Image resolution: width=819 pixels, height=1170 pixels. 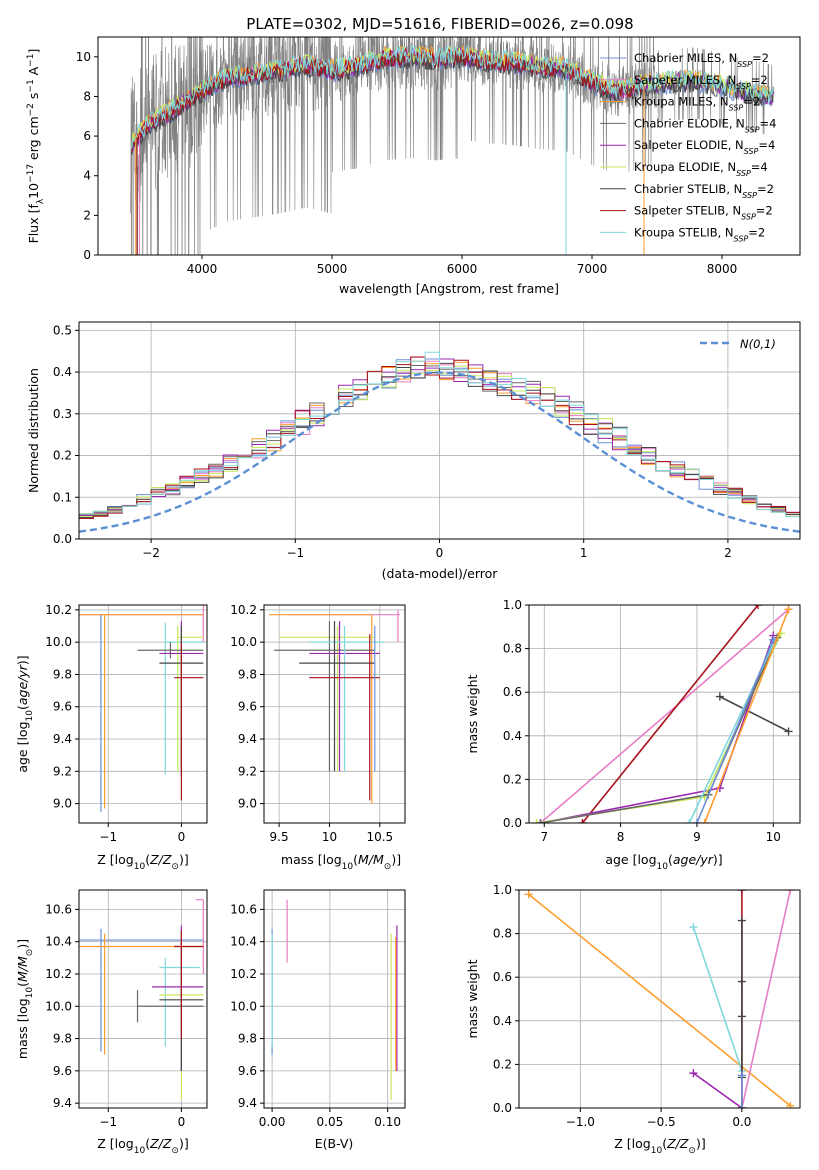 What do you see at coordinates (243, 942) in the screenshot?
I see `mass_vs_ebv-ytick-label: 10.4` at bounding box center [243, 942].